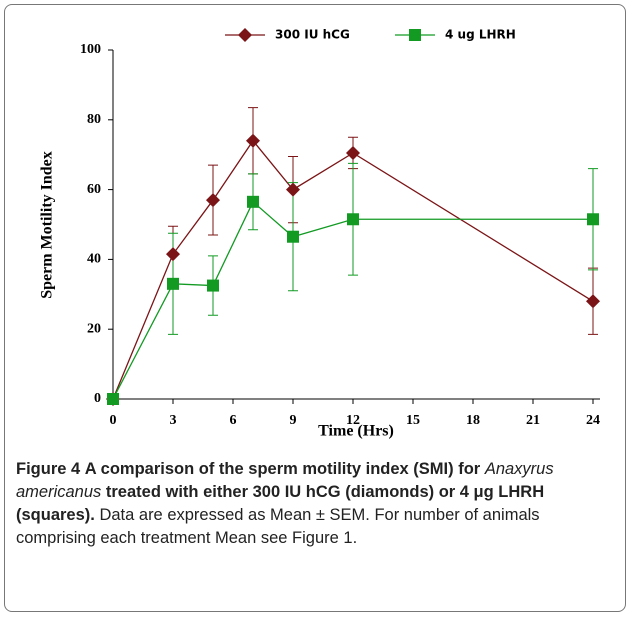  I want to click on x-tick-label: 15, so click(413, 420).